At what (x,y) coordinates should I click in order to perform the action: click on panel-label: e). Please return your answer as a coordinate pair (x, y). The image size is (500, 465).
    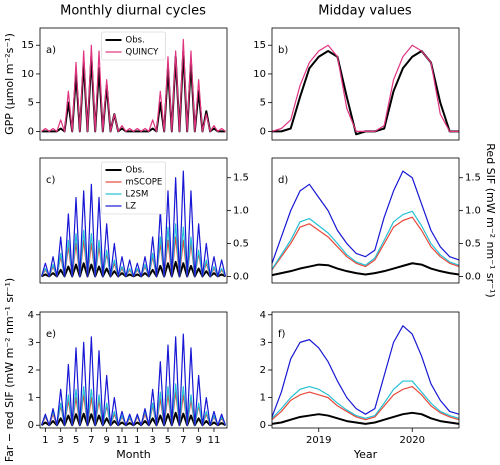
    Looking at the image, I should click on (51, 334).